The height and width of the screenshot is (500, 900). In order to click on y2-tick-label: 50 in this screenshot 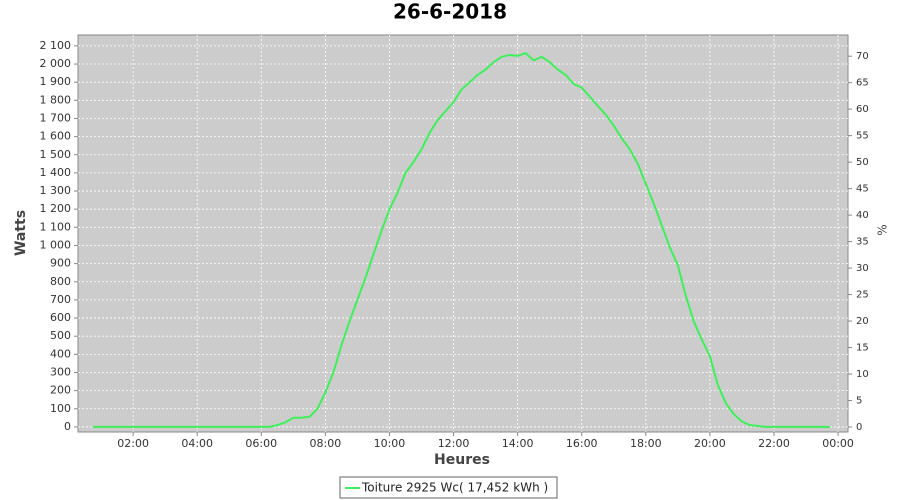, I will do `click(862, 162)`.